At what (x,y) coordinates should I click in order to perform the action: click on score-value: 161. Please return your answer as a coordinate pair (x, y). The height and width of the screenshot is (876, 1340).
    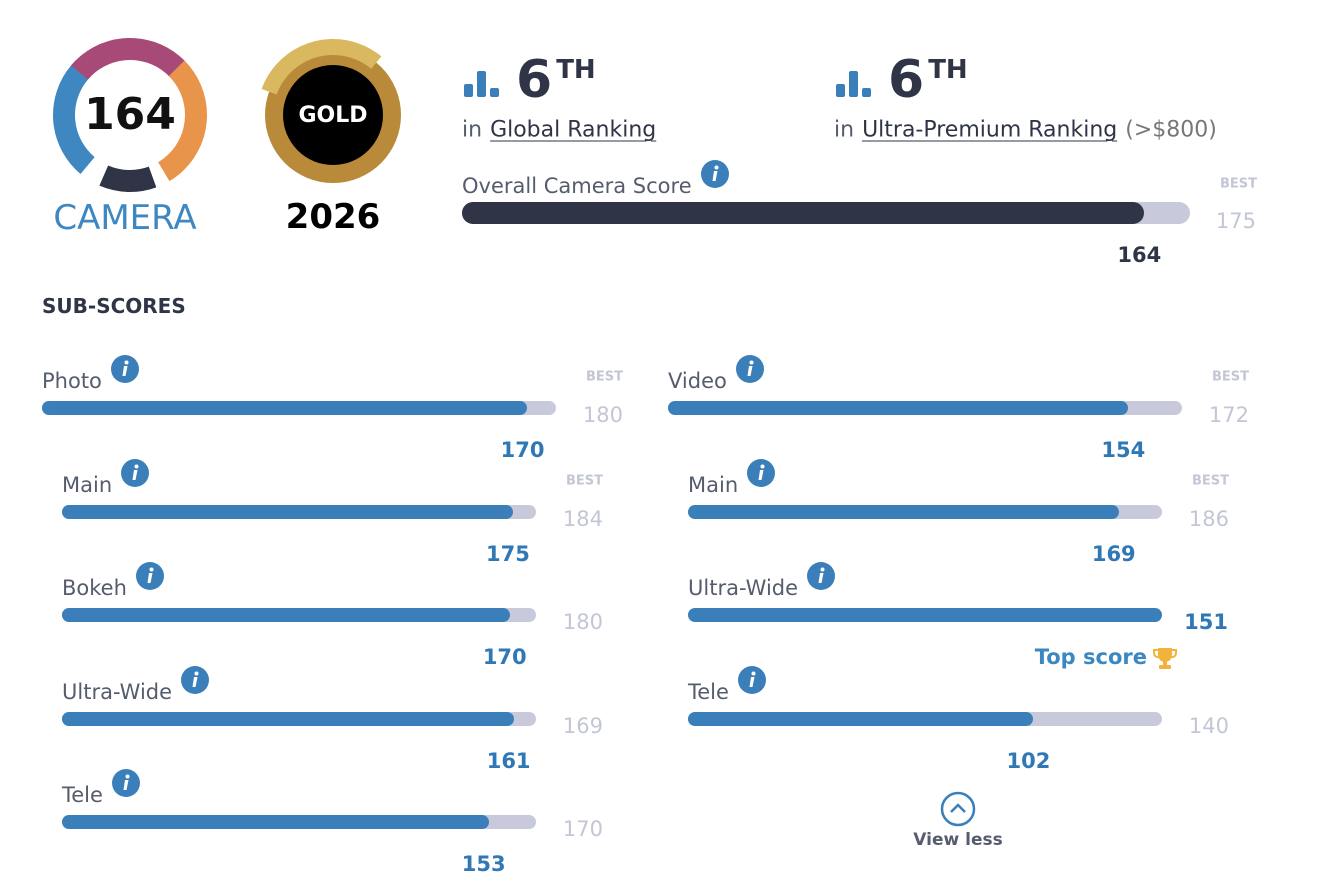
    Looking at the image, I should click on (508, 760).